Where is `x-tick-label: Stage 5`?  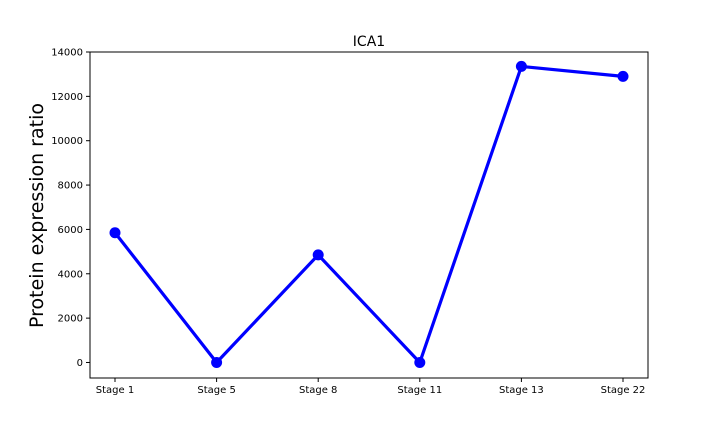 x-tick-label: Stage 5 is located at coordinates (216, 390).